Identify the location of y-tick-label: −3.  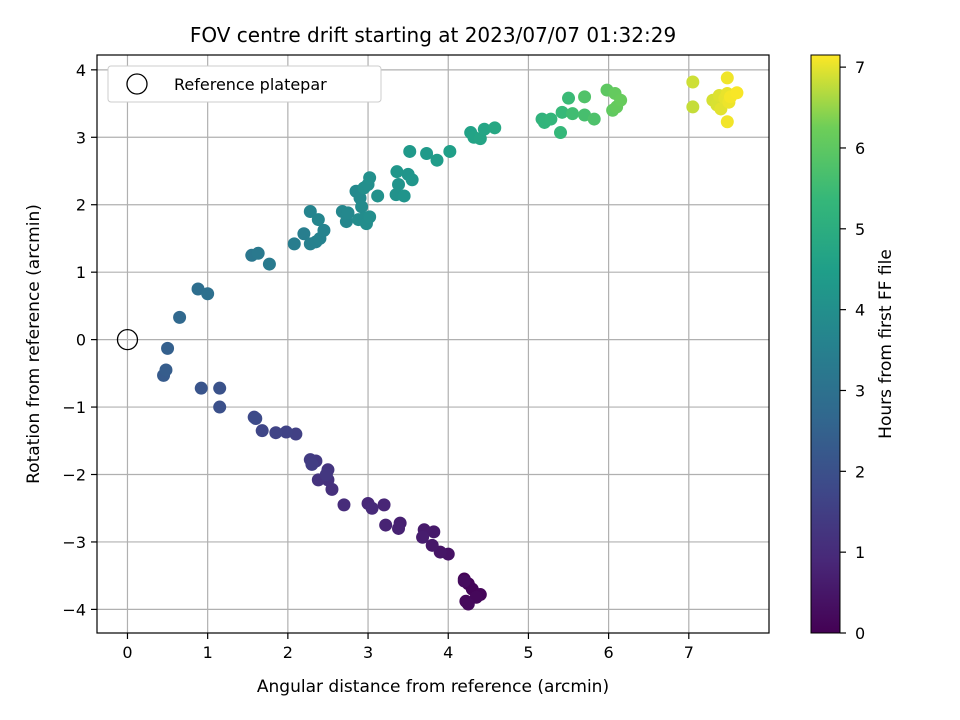
(74, 542).